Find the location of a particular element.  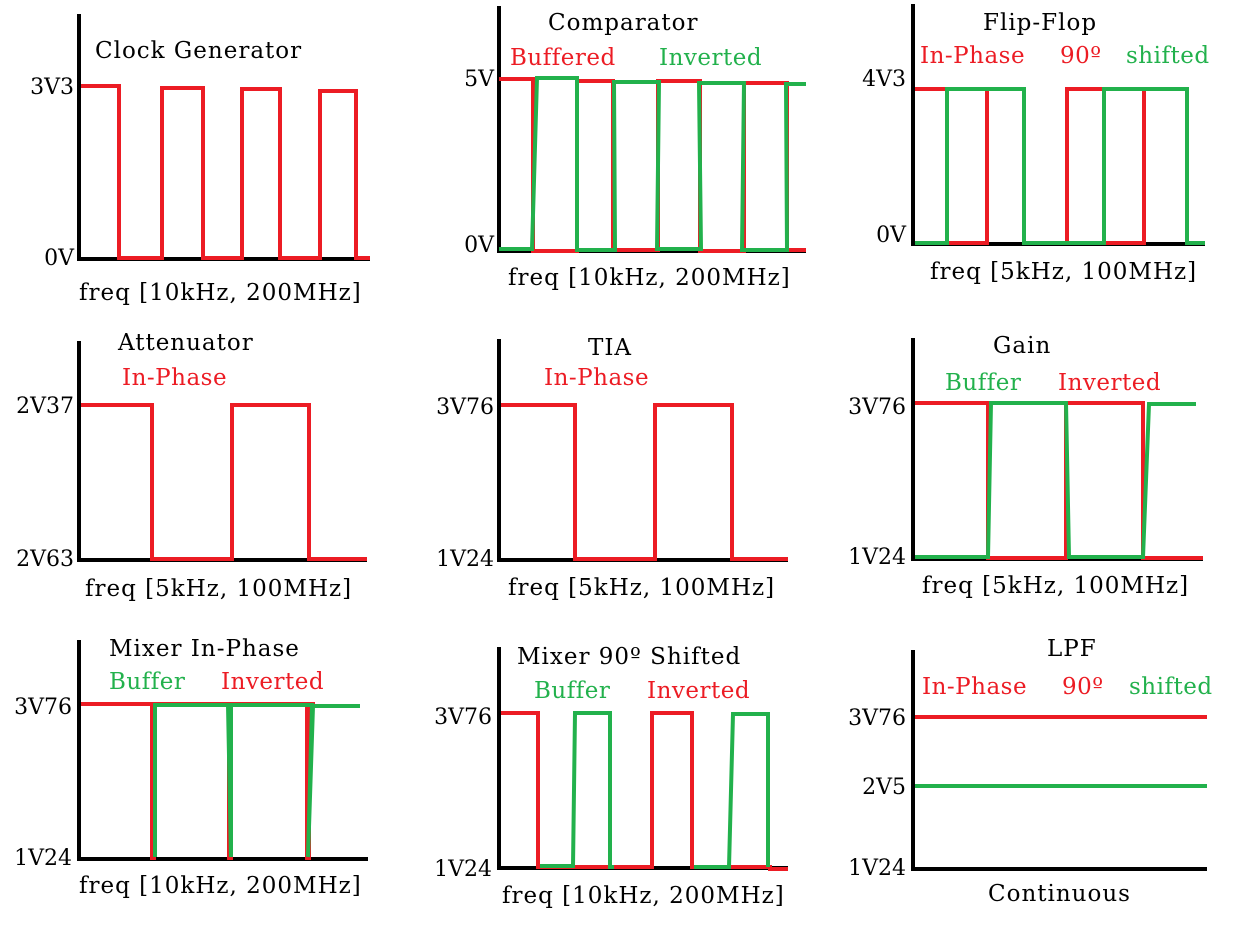

waveform-buffered is located at coordinates (652, 165).